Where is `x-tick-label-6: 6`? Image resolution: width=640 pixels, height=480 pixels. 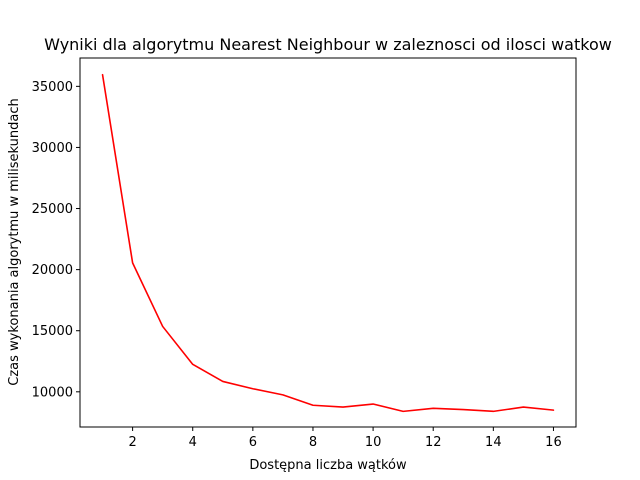
x-tick-label-6: 6 is located at coordinates (253, 442).